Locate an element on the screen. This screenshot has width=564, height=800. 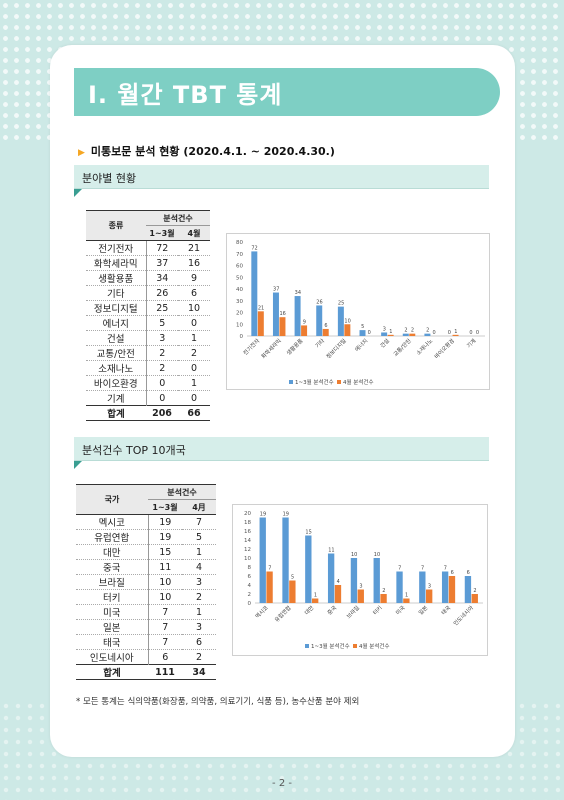
data-label: 11 is located at coordinates (331, 551).